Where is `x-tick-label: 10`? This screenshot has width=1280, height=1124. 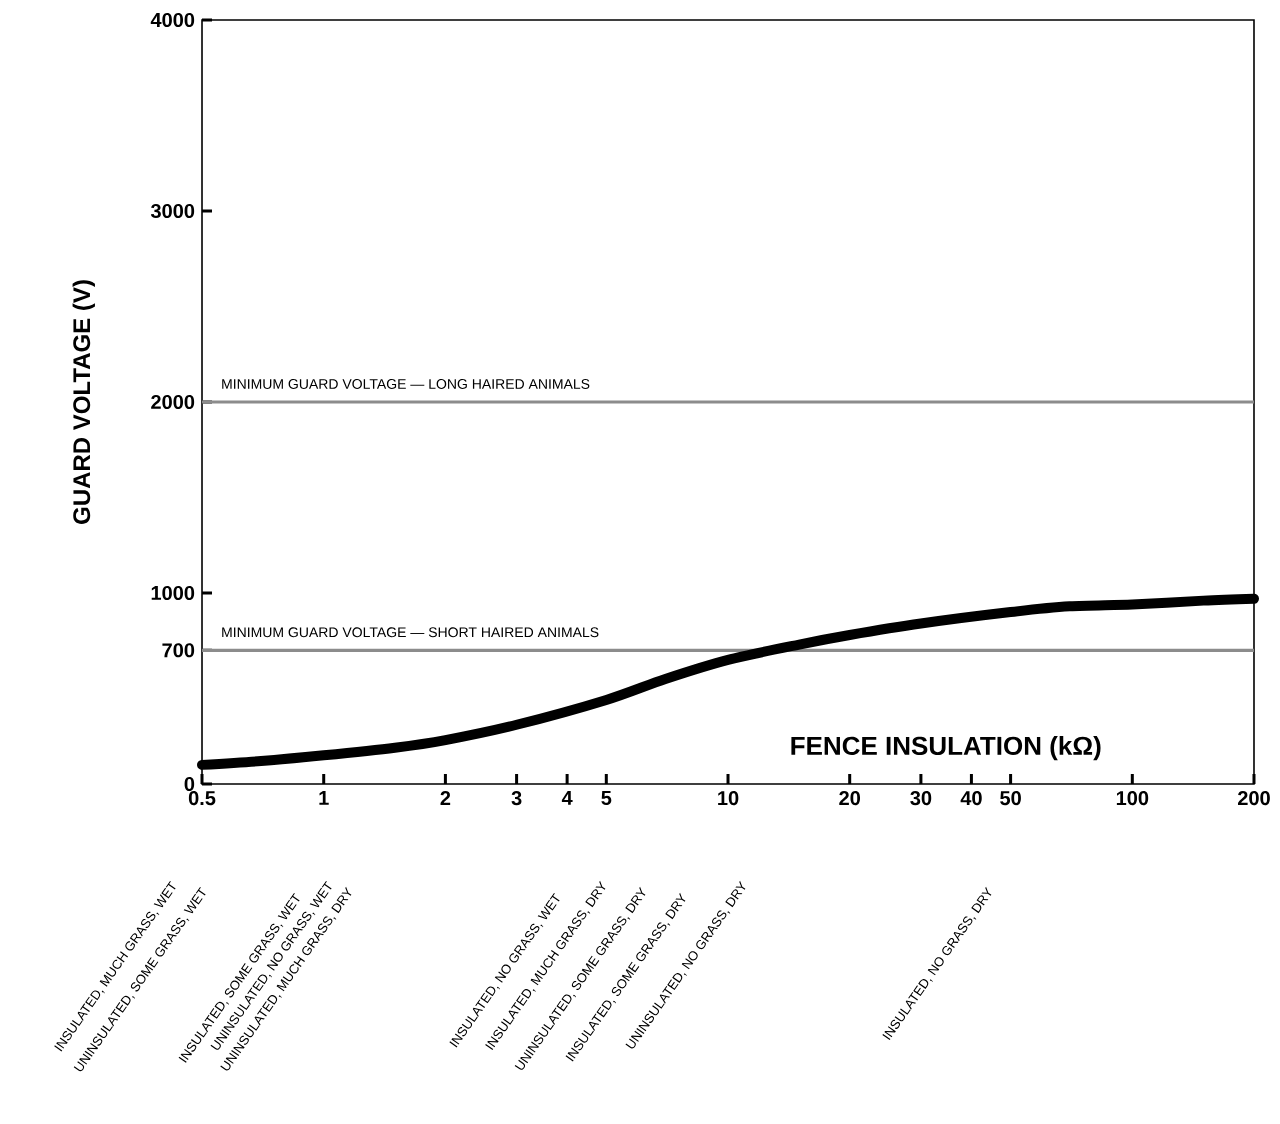 x-tick-label: 10 is located at coordinates (728, 798).